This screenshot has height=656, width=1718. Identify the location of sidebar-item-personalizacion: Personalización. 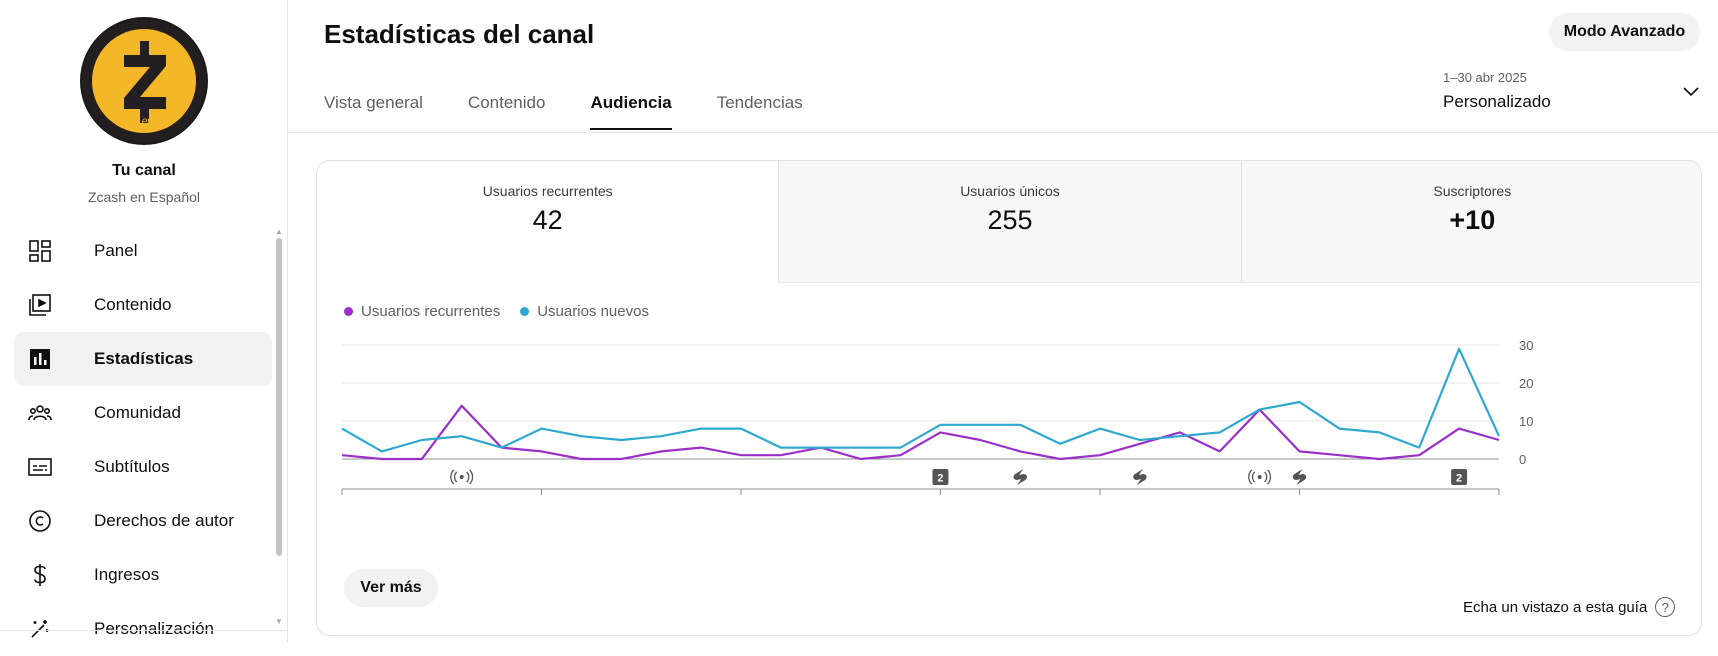
(143, 629).